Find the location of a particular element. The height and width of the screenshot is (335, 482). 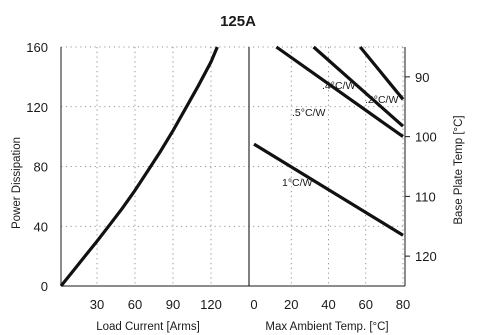

x-tick-label-left: 30 is located at coordinates (97, 304).